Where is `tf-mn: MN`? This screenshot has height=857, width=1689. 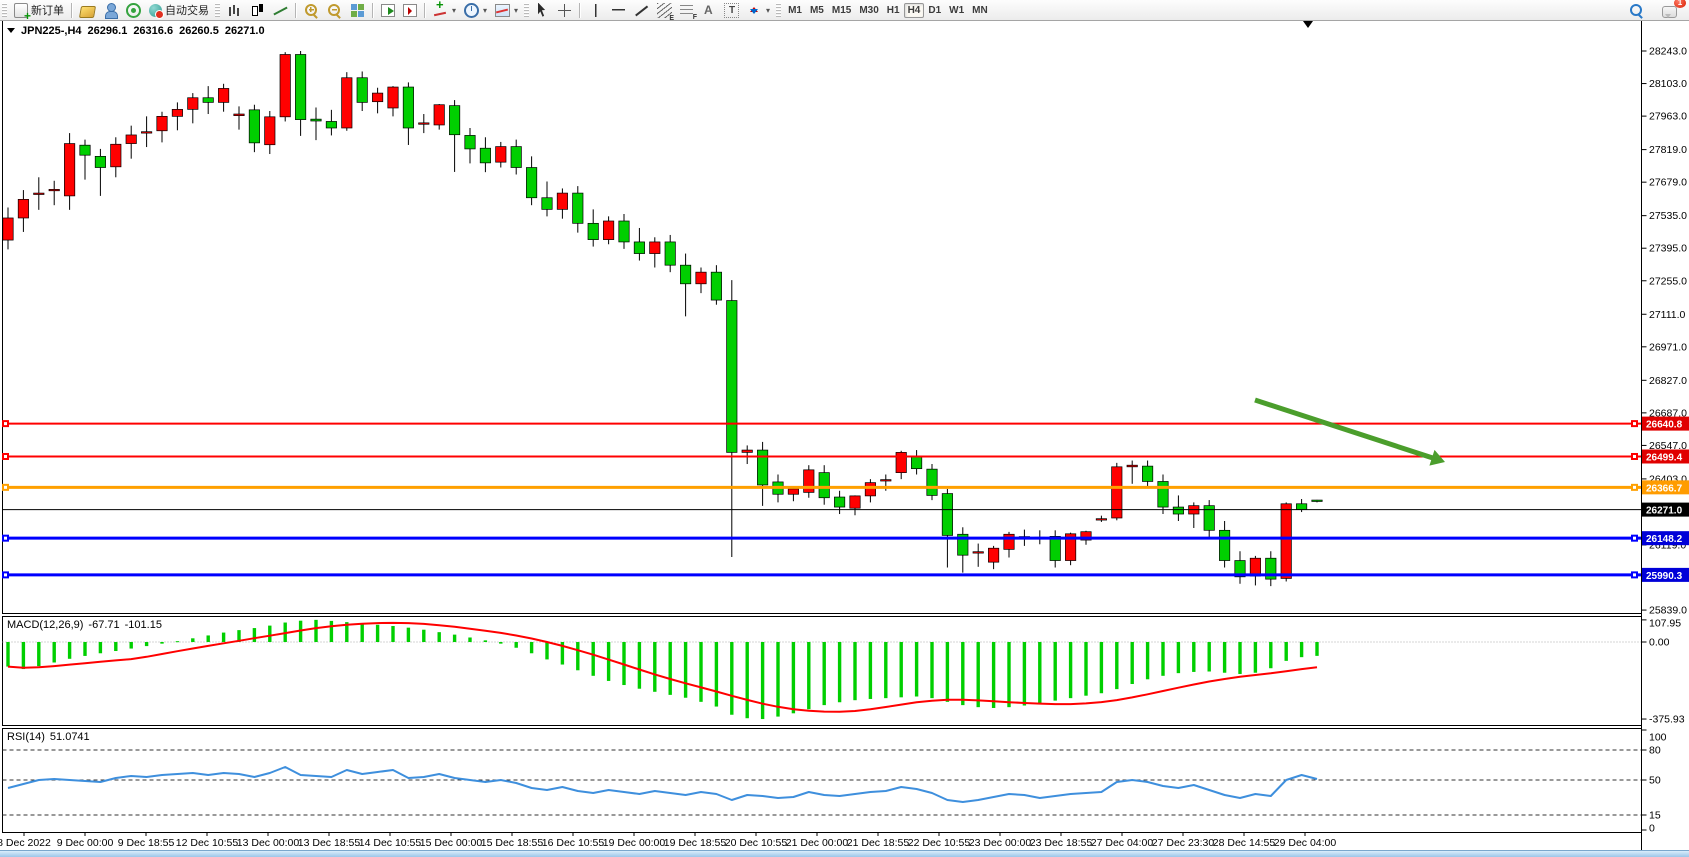 tf-mn: MN is located at coordinates (980, 10).